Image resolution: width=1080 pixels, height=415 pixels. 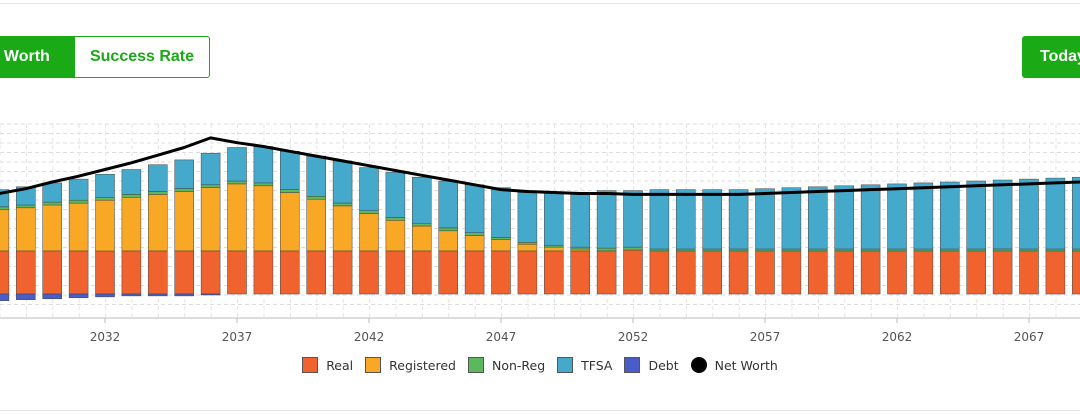 What do you see at coordinates (518, 365) in the screenshot?
I see `legend-label-nonreg: Non-Reg` at bounding box center [518, 365].